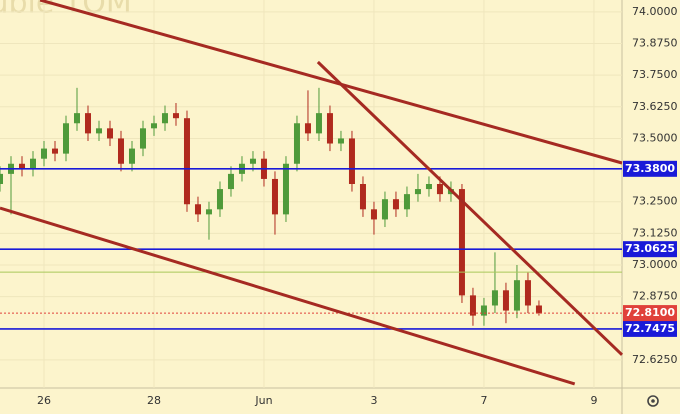  I want to click on y-tick-label: 72.8750, so click(655, 296).